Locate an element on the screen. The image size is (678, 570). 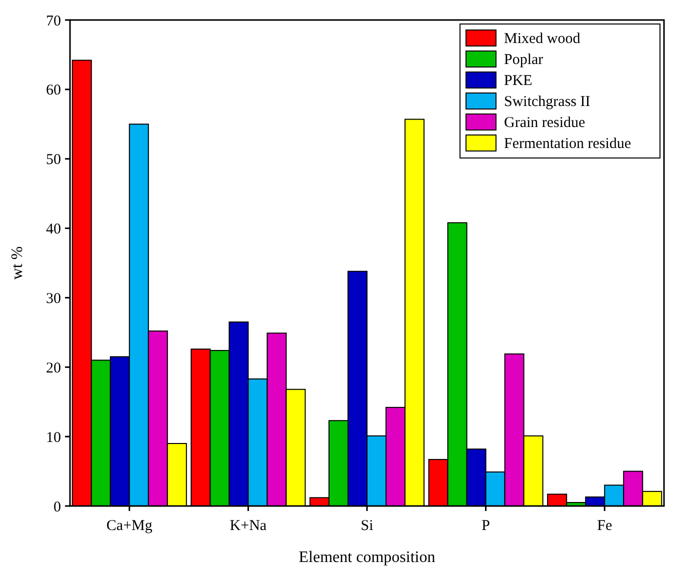
x-tick-label: P is located at coordinates (486, 526).